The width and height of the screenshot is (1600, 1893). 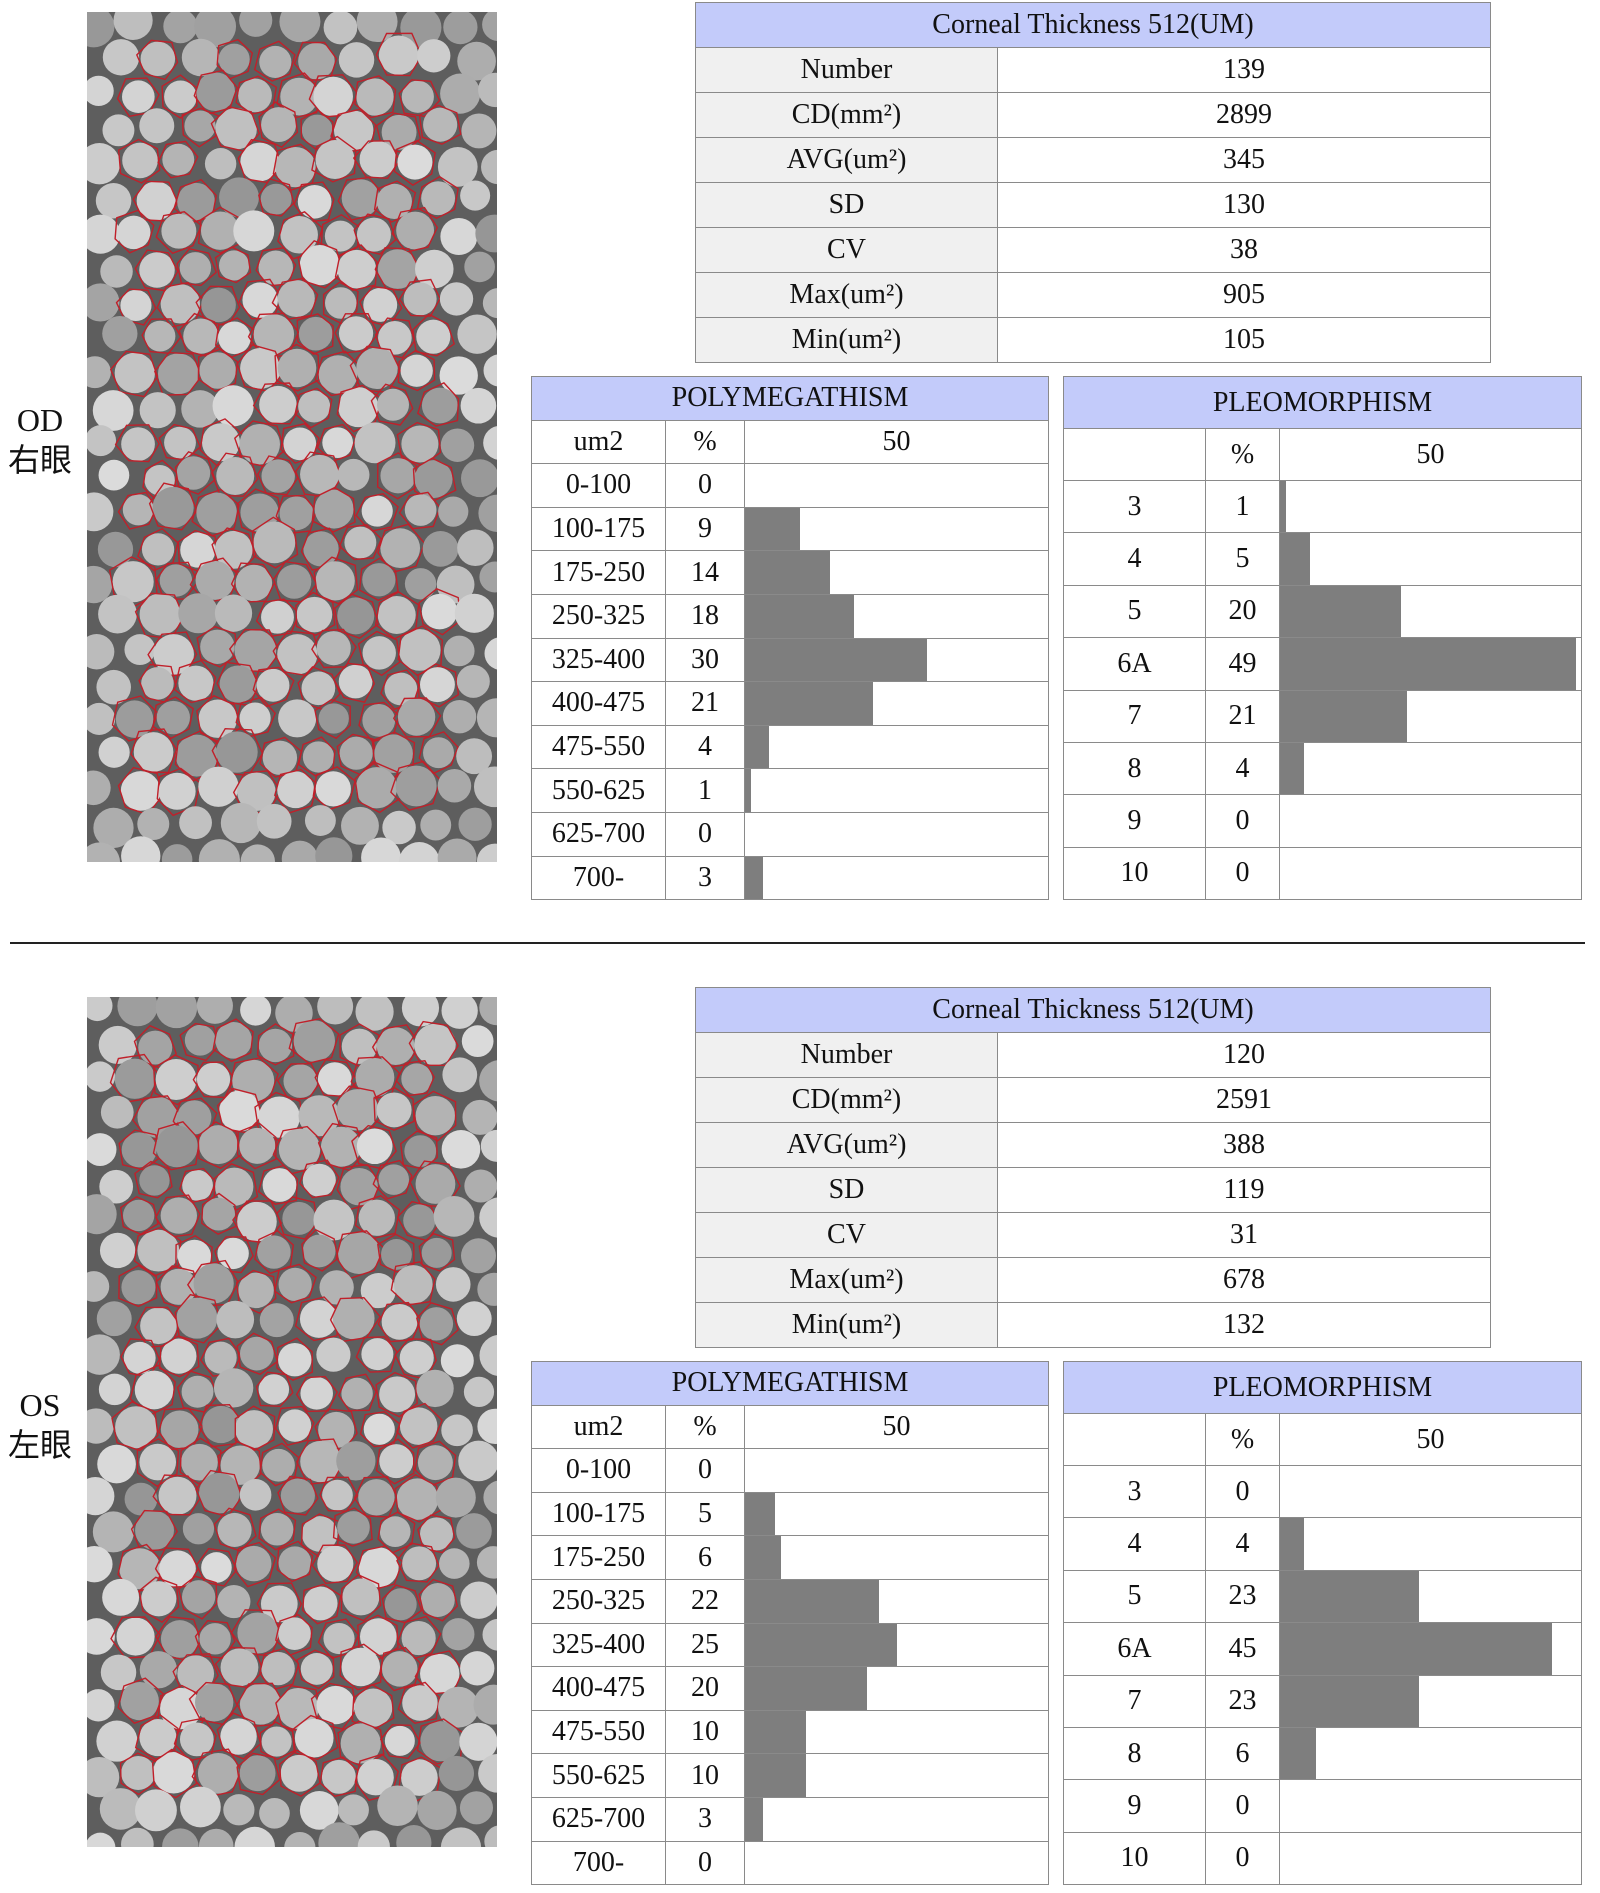 What do you see at coordinates (1093, 25) in the screenshot?
I see `stats-header: Corneal Thickness 512(UM)` at bounding box center [1093, 25].